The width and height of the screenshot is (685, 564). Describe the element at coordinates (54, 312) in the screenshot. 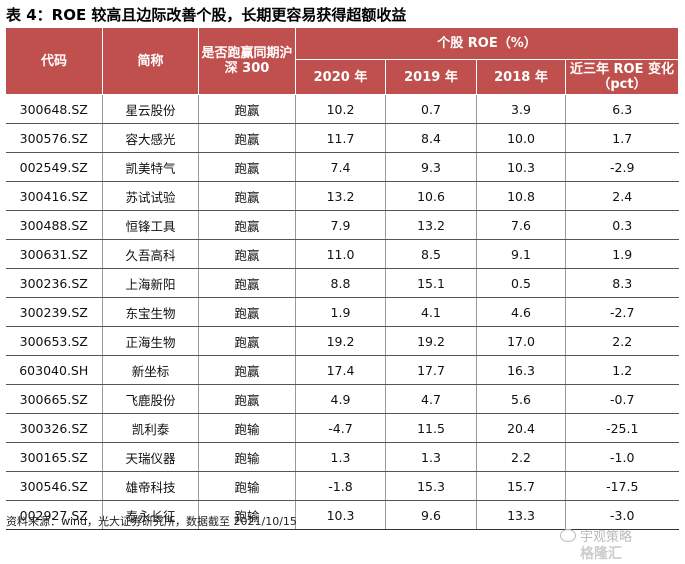

I see `cell-code: 300239.SZ` at that location.